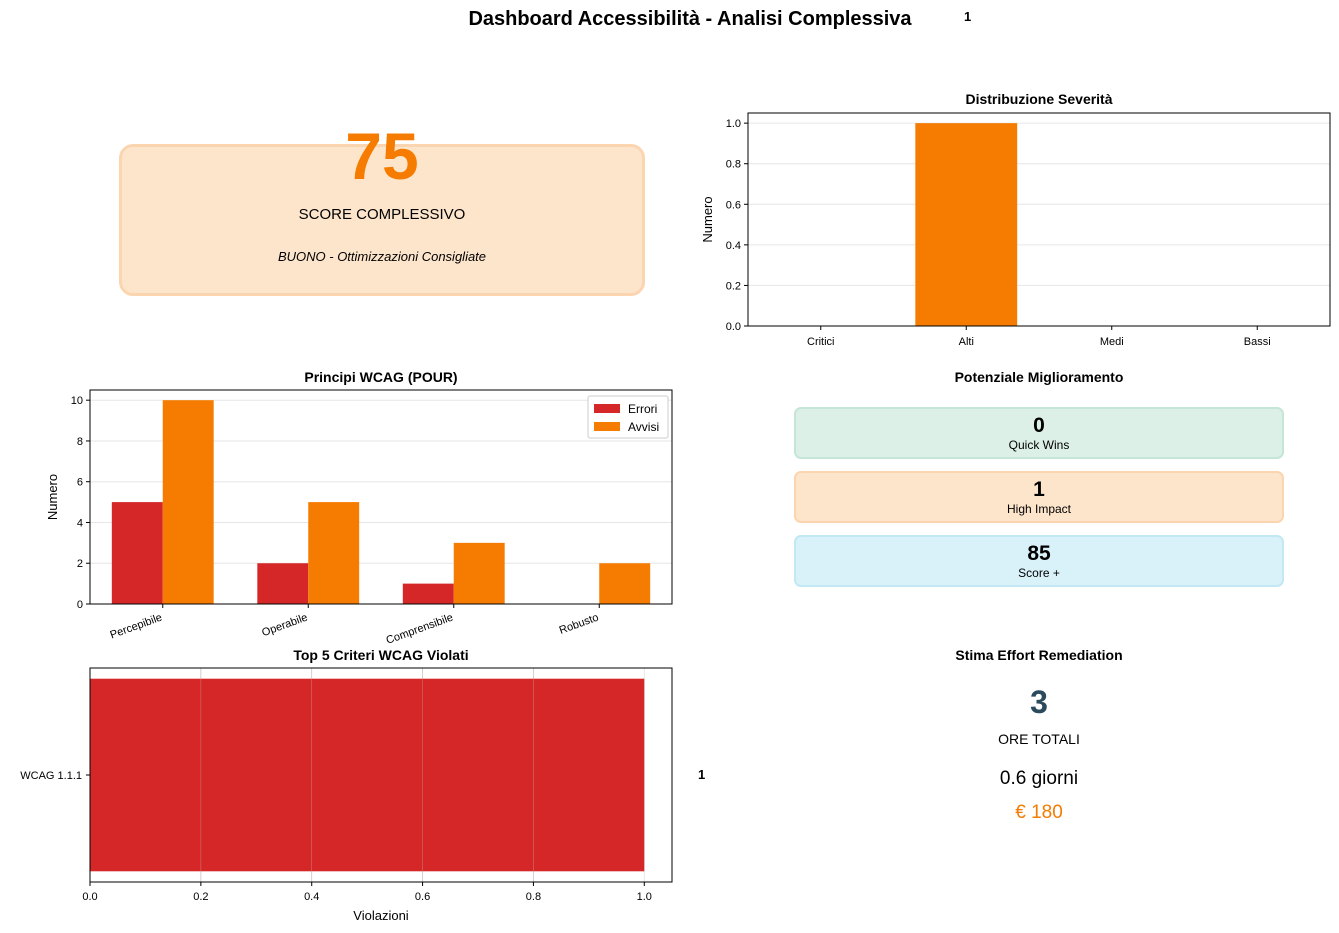  Describe the element at coordinates (1257, 342) in the screenshot. I see `x-tick-label: Bassi` at that location.